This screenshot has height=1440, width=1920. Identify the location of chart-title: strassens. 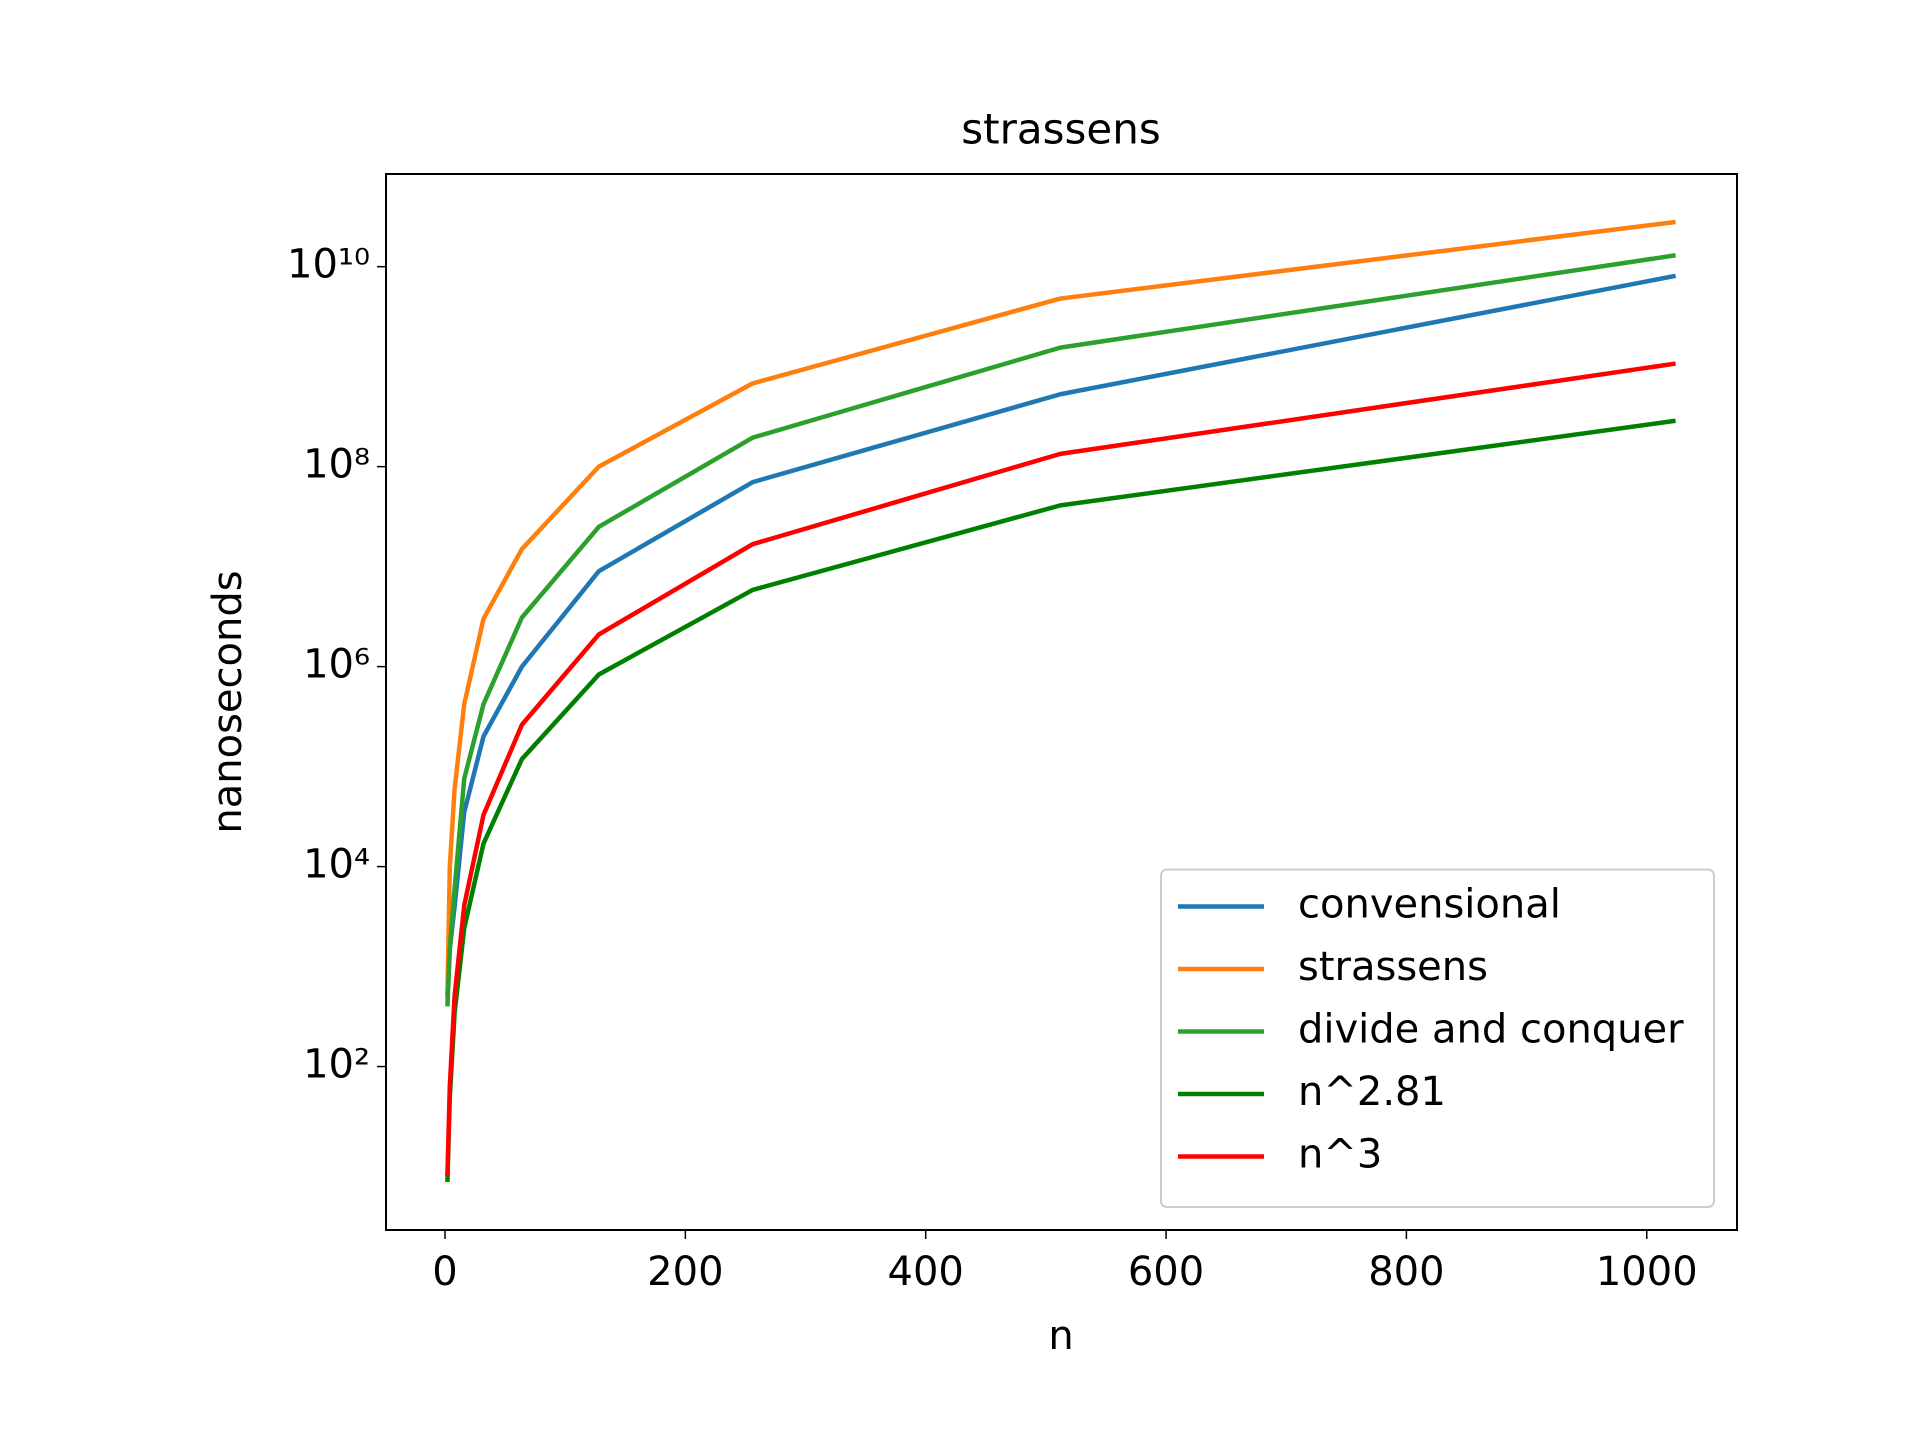
(1060, 129).